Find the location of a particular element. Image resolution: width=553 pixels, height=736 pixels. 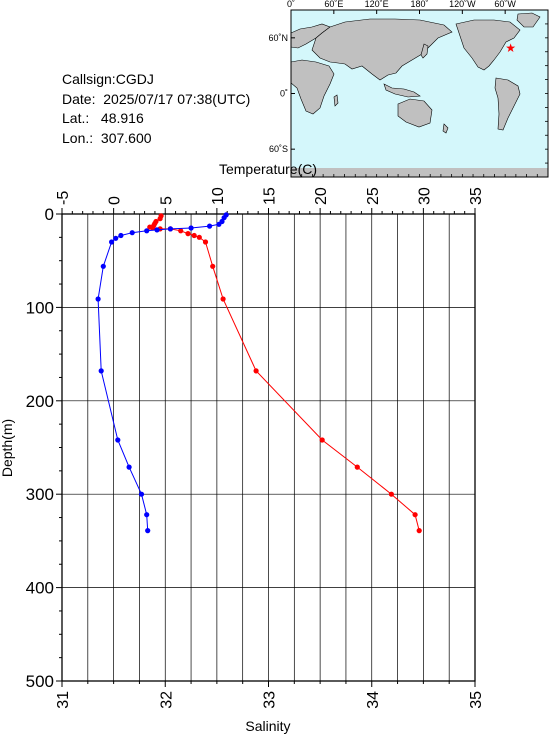

depth-axis-title: Depth(m) is located at coordinates (7, 448).